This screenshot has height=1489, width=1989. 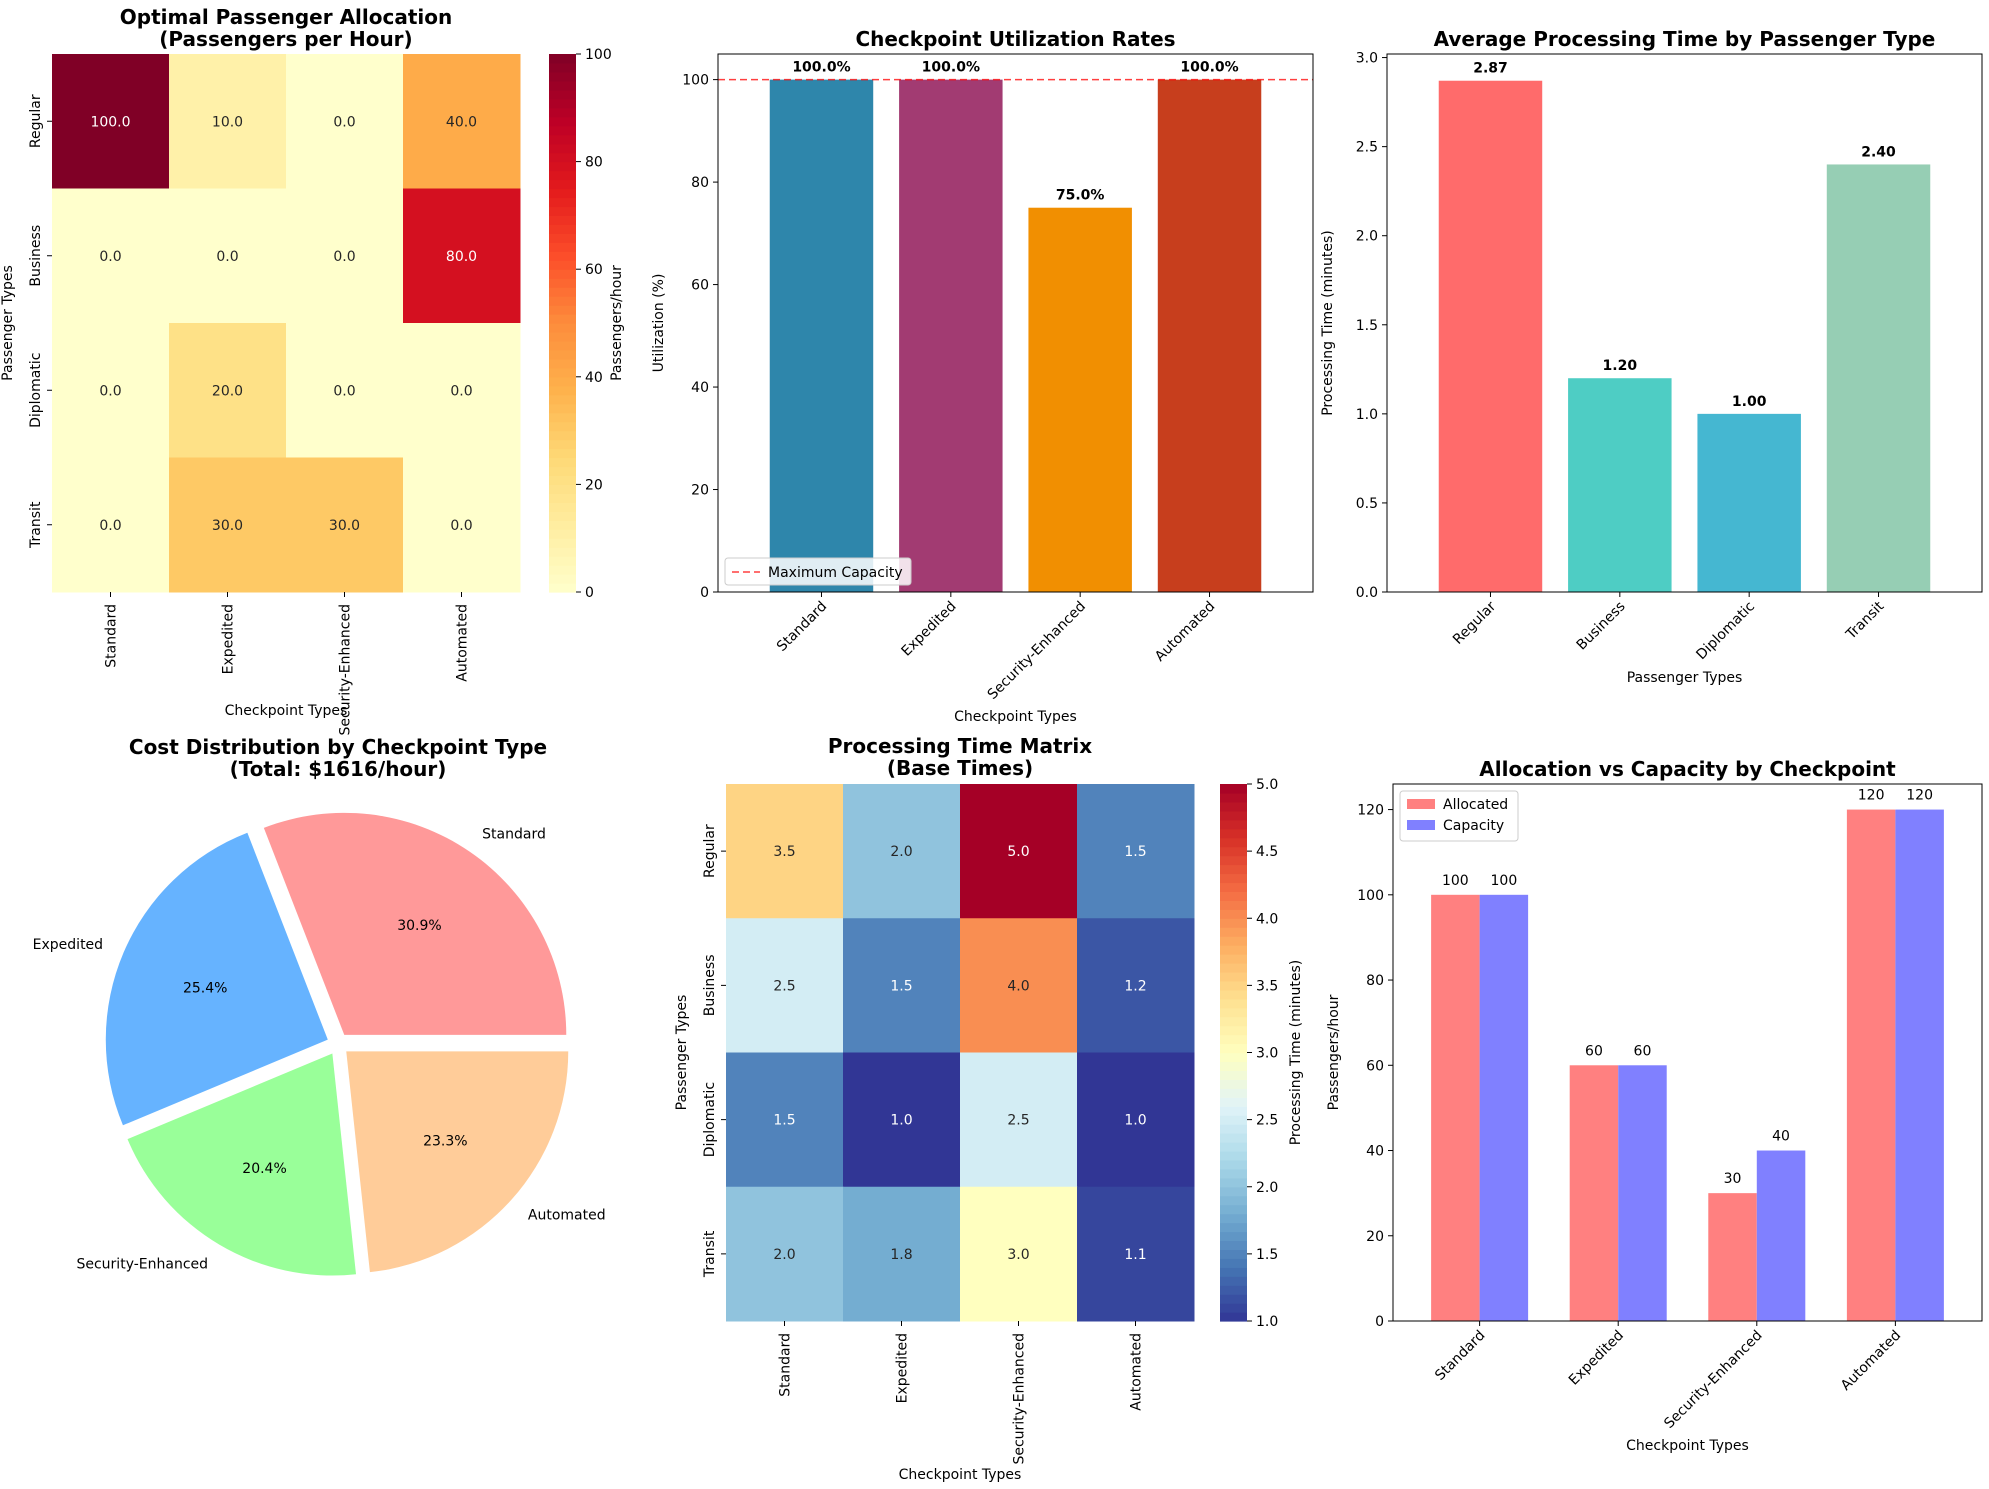 I want to click on y-tick-label: 3.0, so click(x=1367, y=59).